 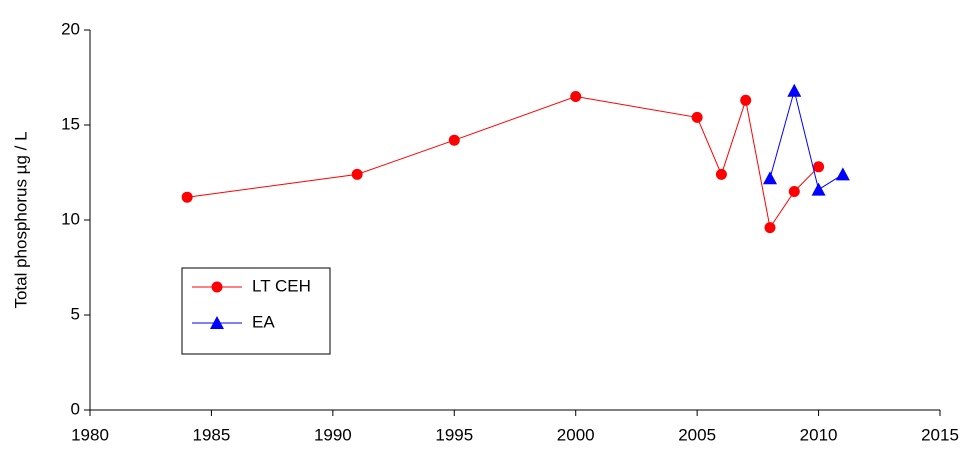 What do you see at coordinates (940, 434) in the screenshot?
I see `x-tick-label: 2015` at bounding box center [940, 434].